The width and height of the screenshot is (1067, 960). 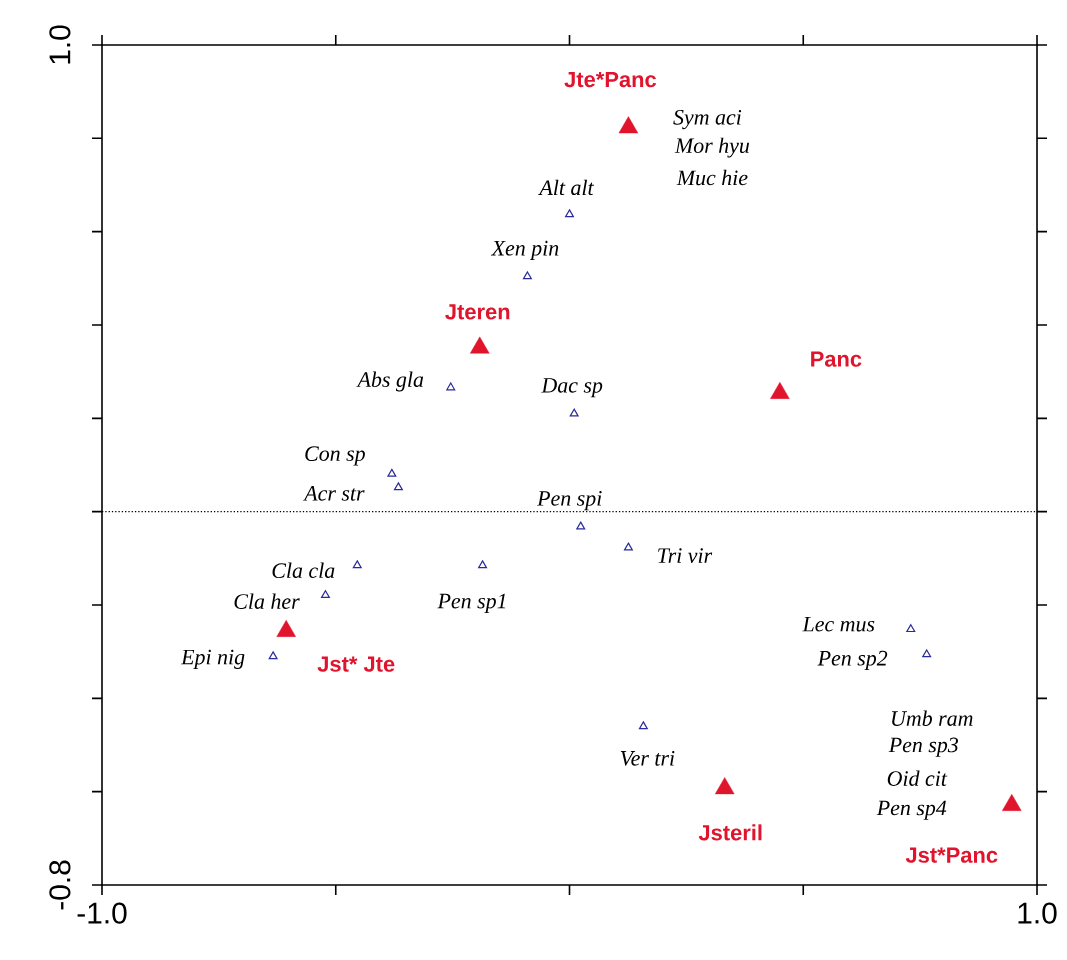 What do you see at coordinates (303, 570) in the screenshot?
I see `annotation: Cla cla` at bounding box center [303, 570].